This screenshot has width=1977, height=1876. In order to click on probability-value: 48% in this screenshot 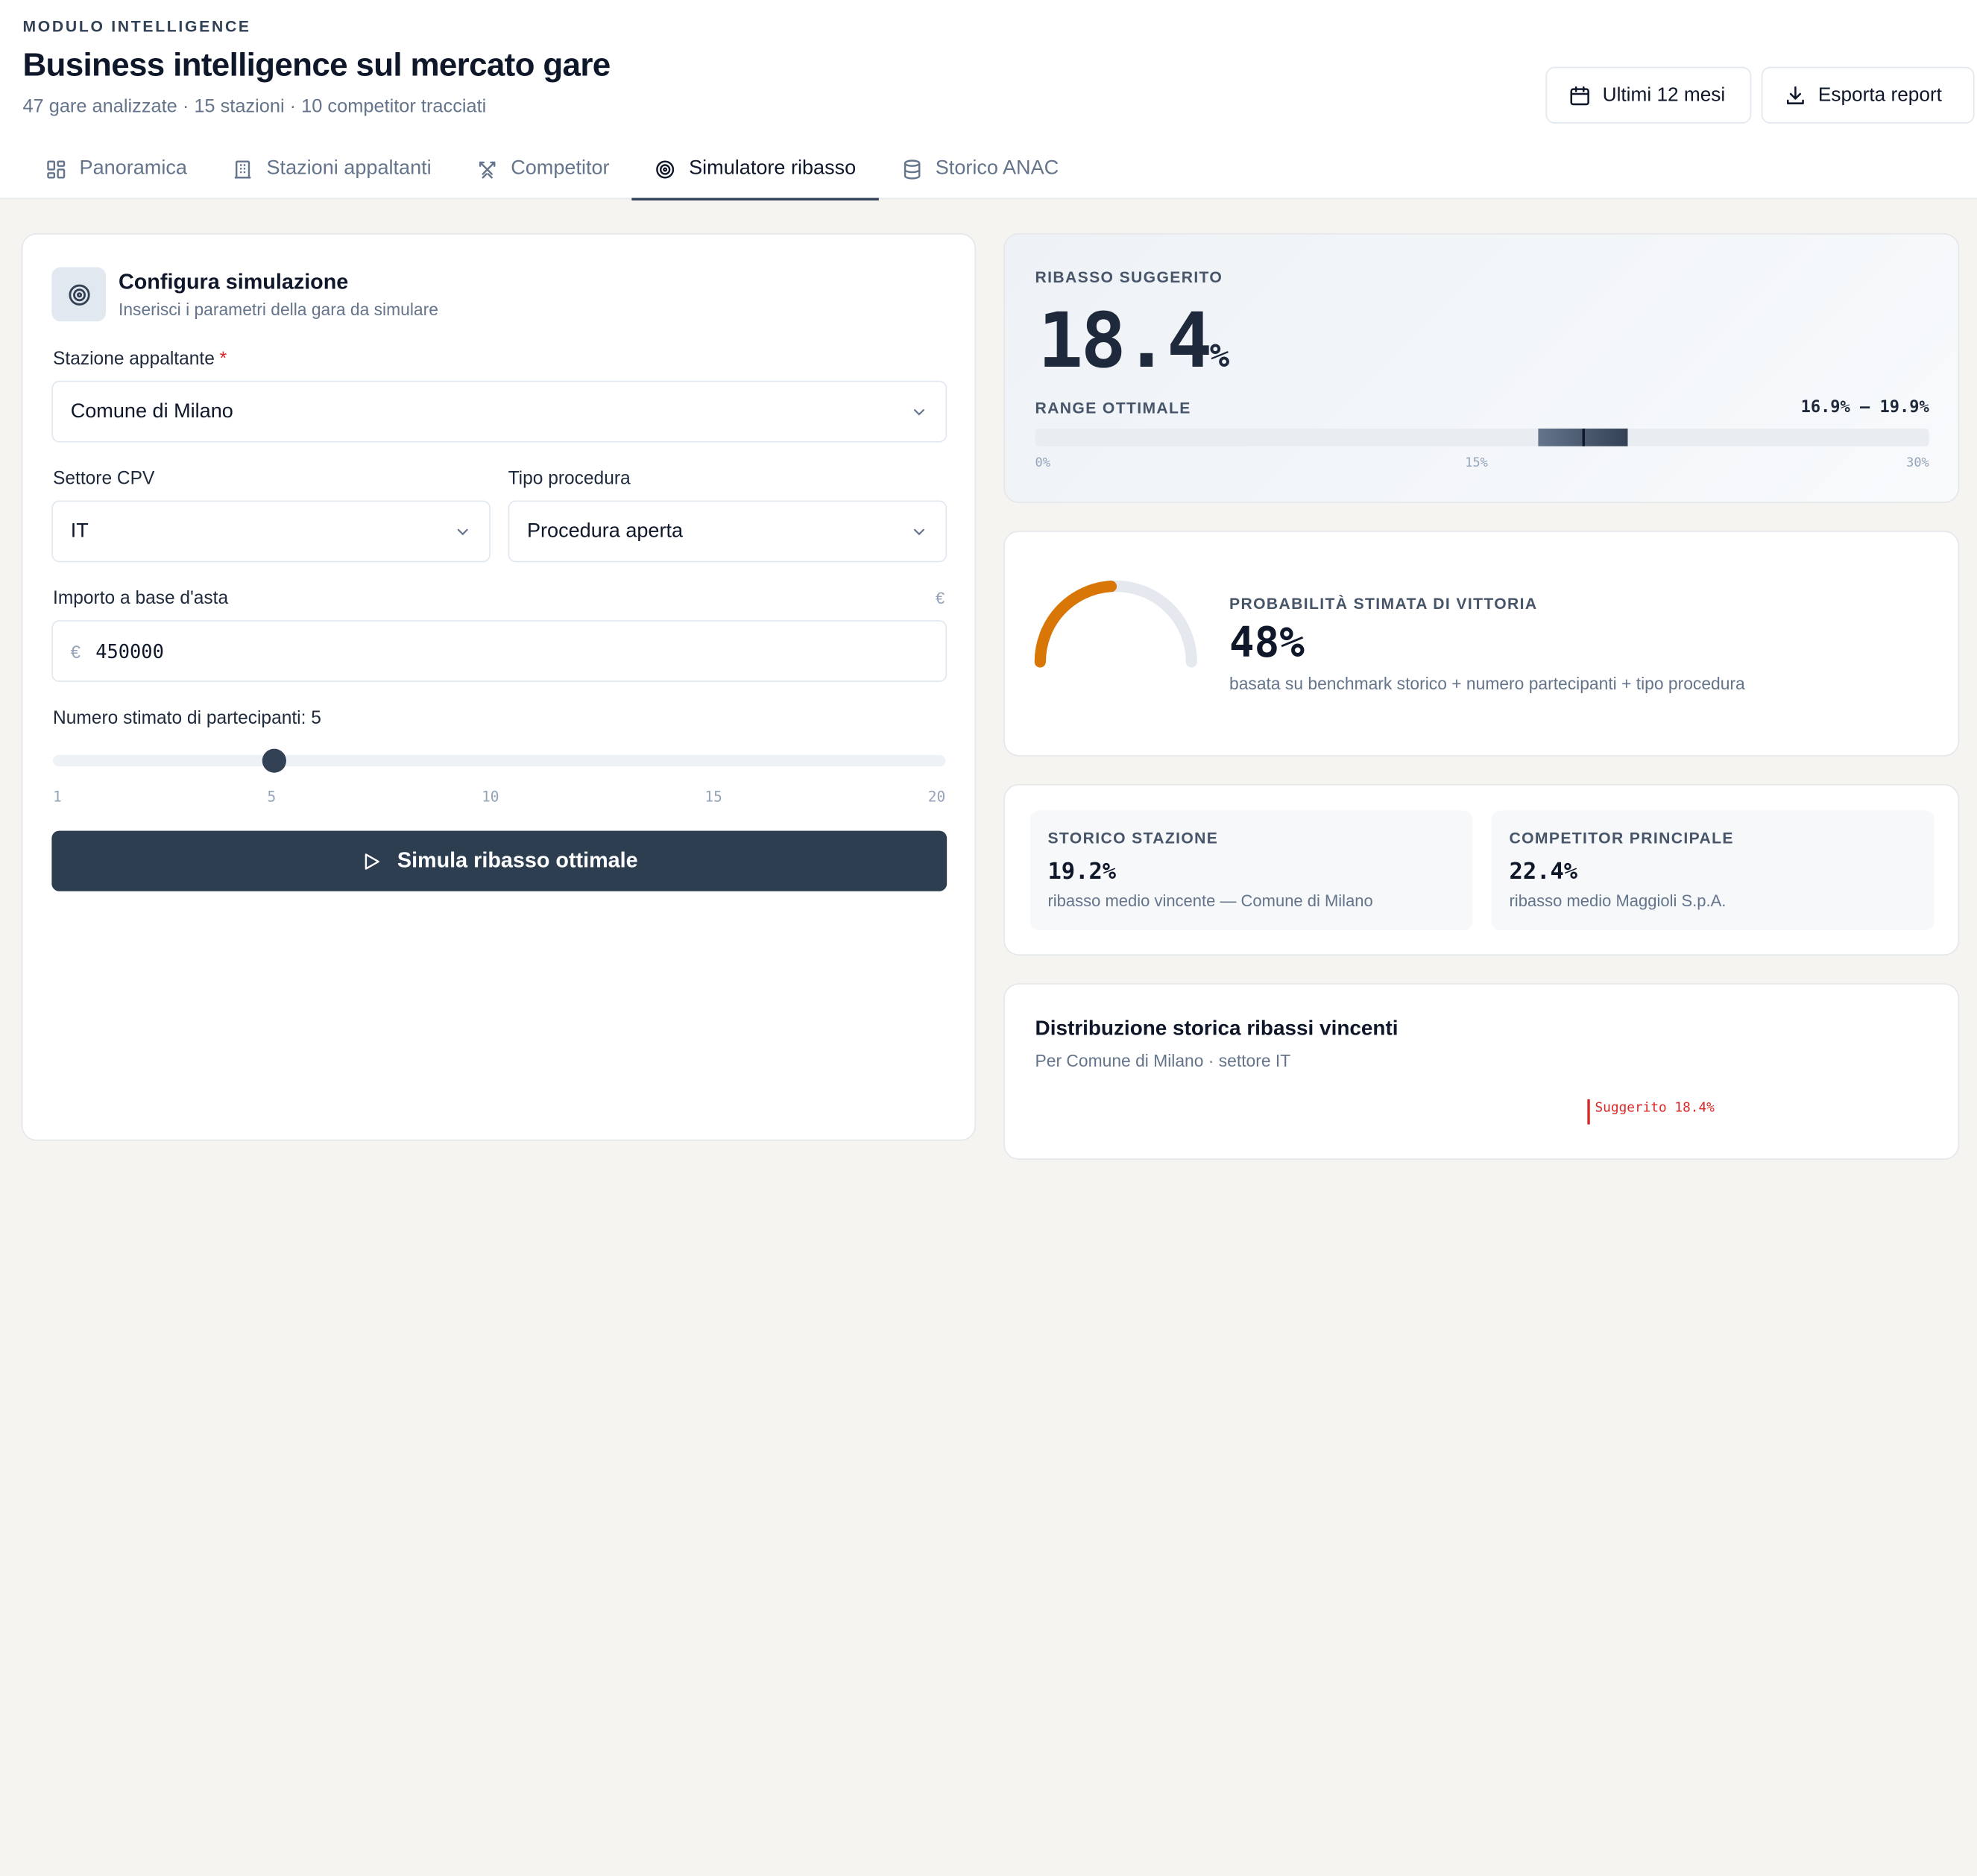, I will do `click(1267, 642)`.